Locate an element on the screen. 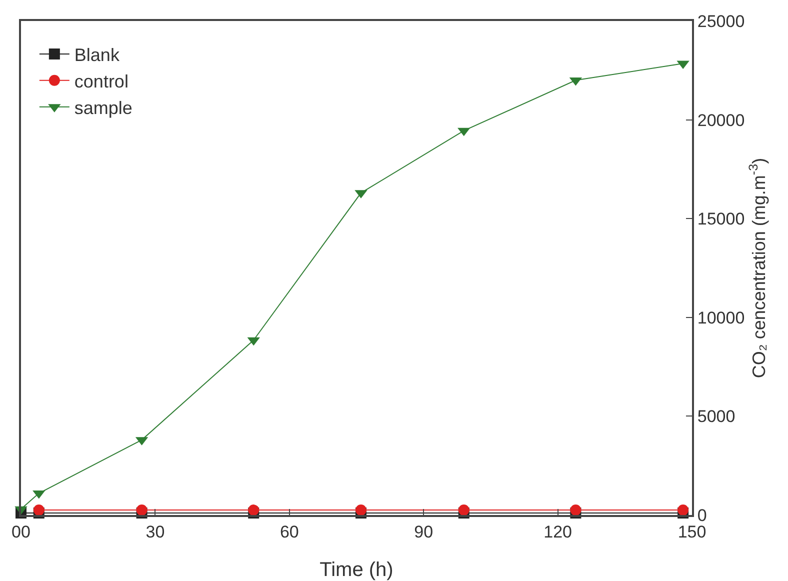 This screenshot has height=581, width=788. y-tick-label: 25000 is located at coordinates (721, 21).